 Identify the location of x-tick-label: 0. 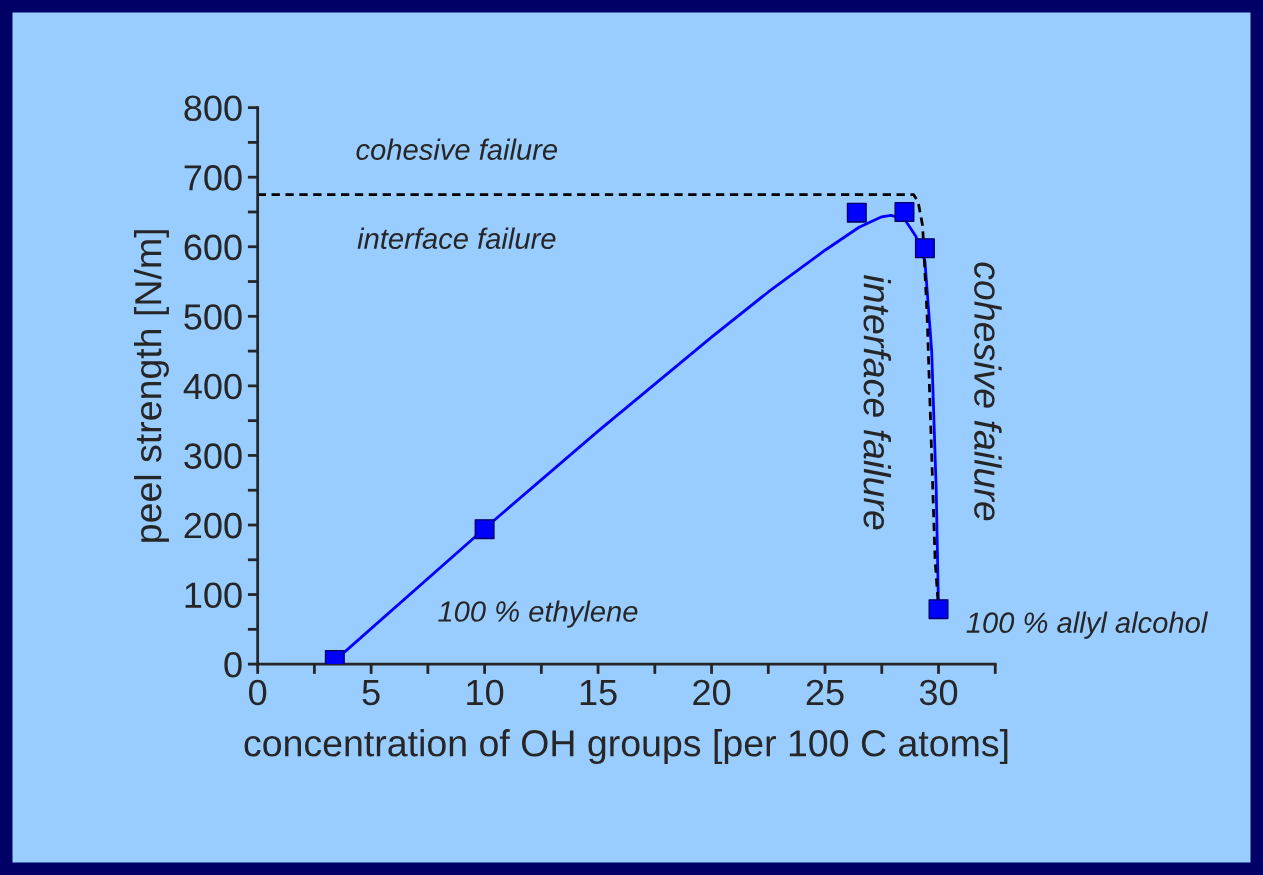
(258, 692).